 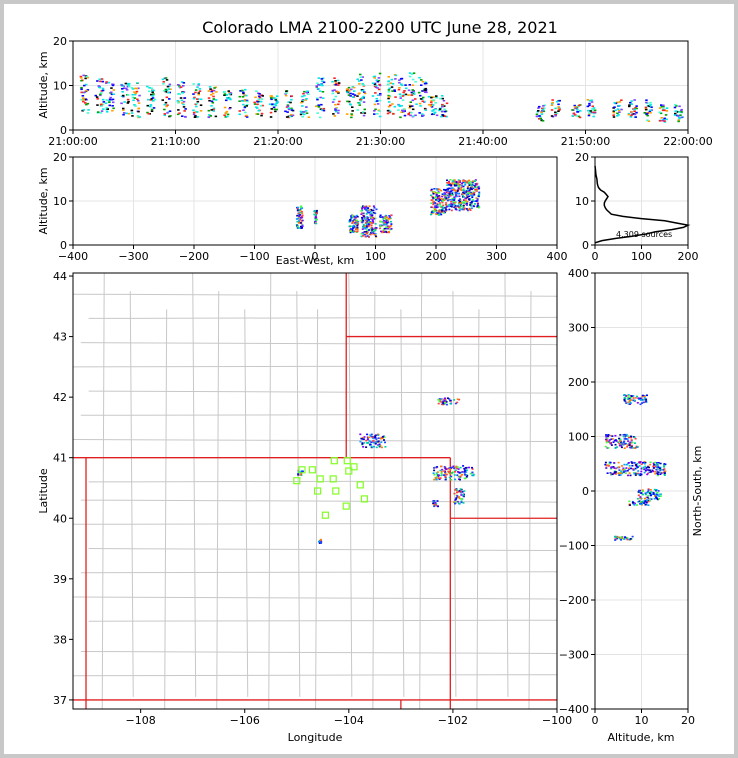 What do you see at coordinates (277, 141) in the screenshot?
I see `time-height-xtick-label: 21:20:00` at bounding box center [277, 141].